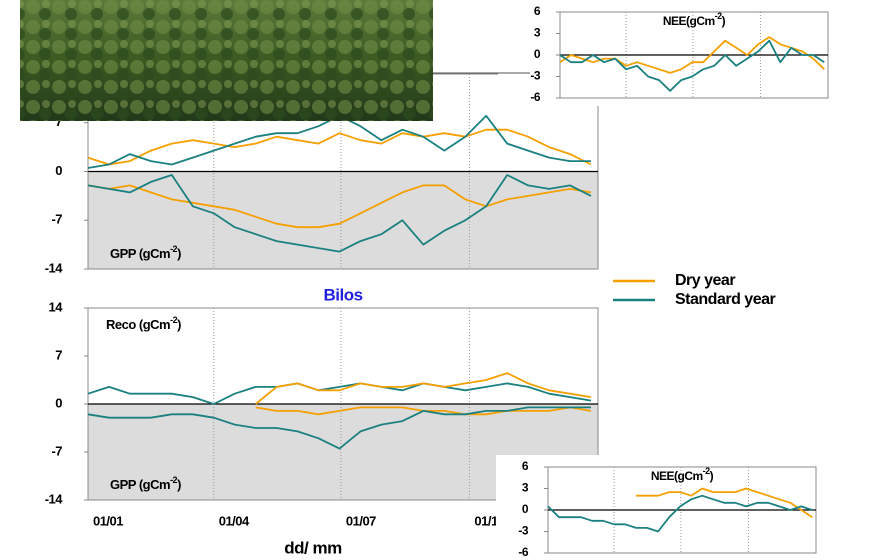 Image resolution: width=889 pixels, height=560 pixels. I want to click on annotation: Reco (gCm-2), so click(143, 323).